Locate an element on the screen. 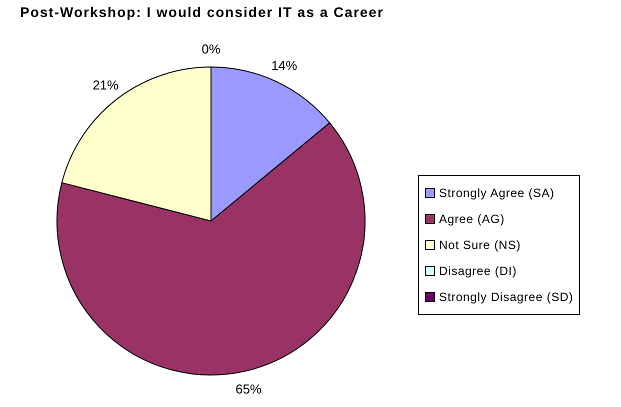 Image resolution: width=621 pixels, height=407 pixels. data-label: 21% is located at coordinates (106, 85).